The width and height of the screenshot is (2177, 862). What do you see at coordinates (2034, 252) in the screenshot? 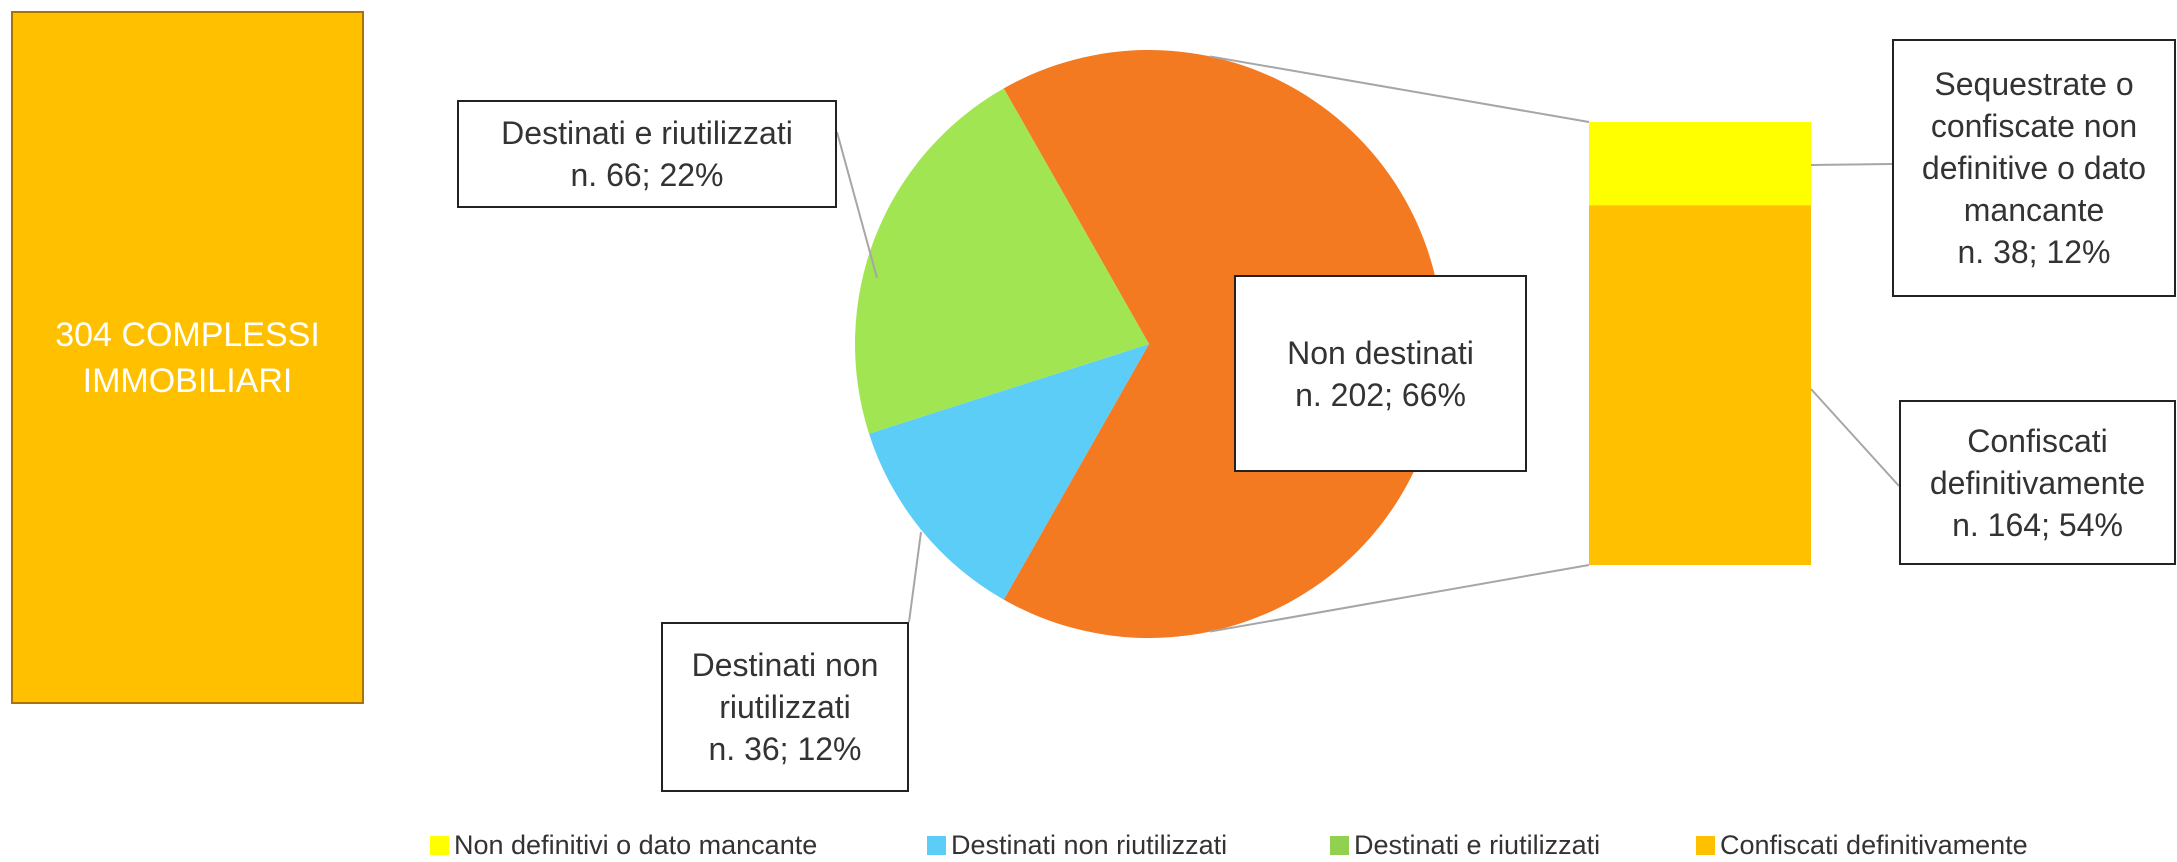
I see `value-label: n. 38; 12%` at bounding box center [2034, 252].